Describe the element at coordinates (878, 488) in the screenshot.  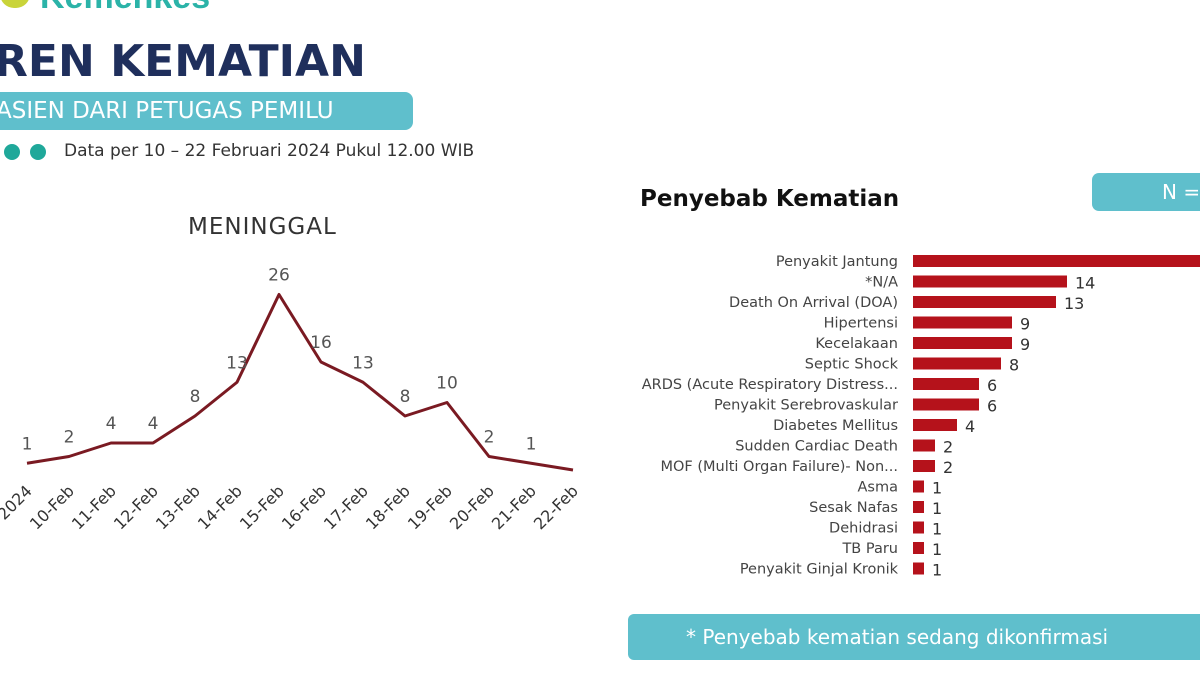
I see `y-tick-label: Asma` at that location.